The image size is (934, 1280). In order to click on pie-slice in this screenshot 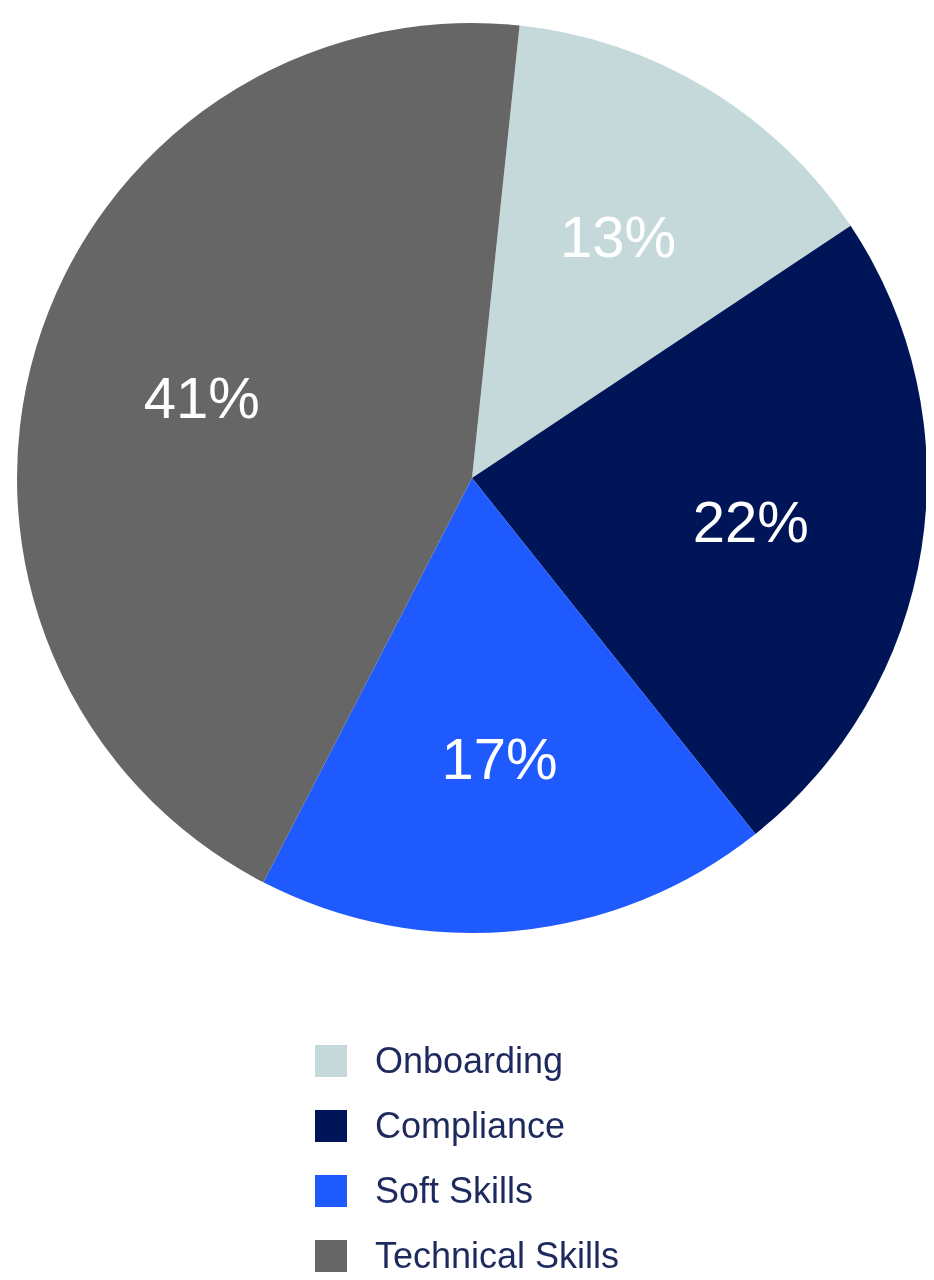, I will do `click(661, 251)`.